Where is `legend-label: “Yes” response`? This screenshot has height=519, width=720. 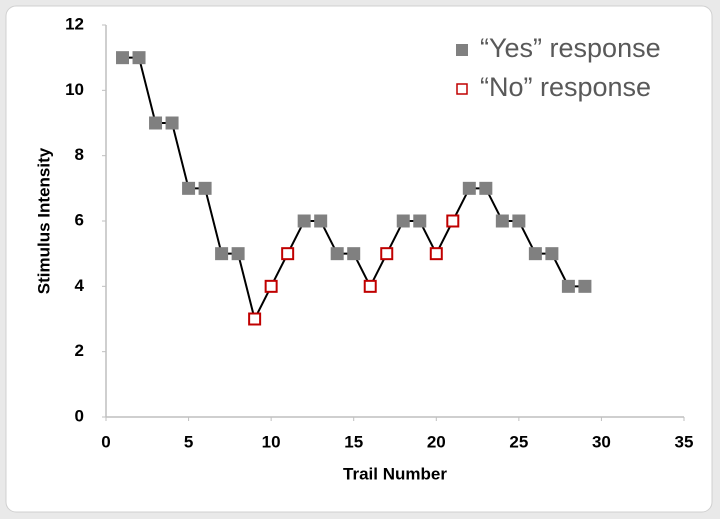
legend-label: “Yes” response is located at coordinates (570, 48).